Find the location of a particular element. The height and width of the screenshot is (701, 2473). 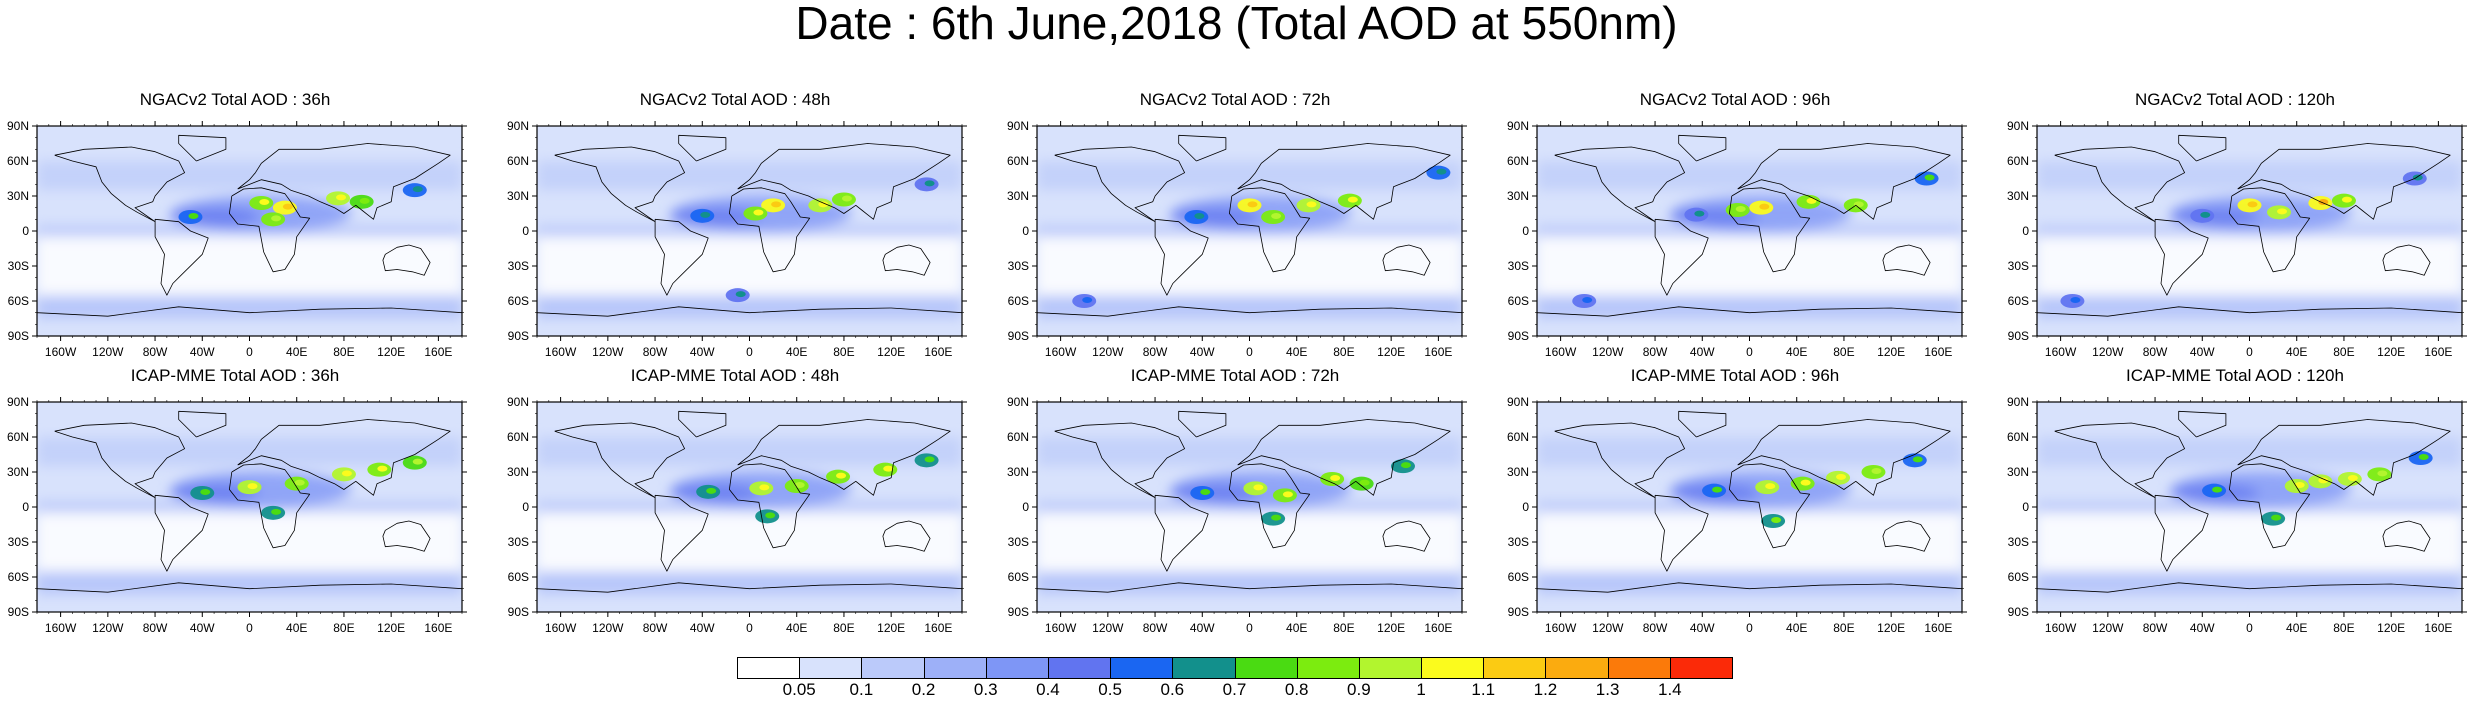

colorbar-label: 1.3 is located at coordinates (1607, 689).